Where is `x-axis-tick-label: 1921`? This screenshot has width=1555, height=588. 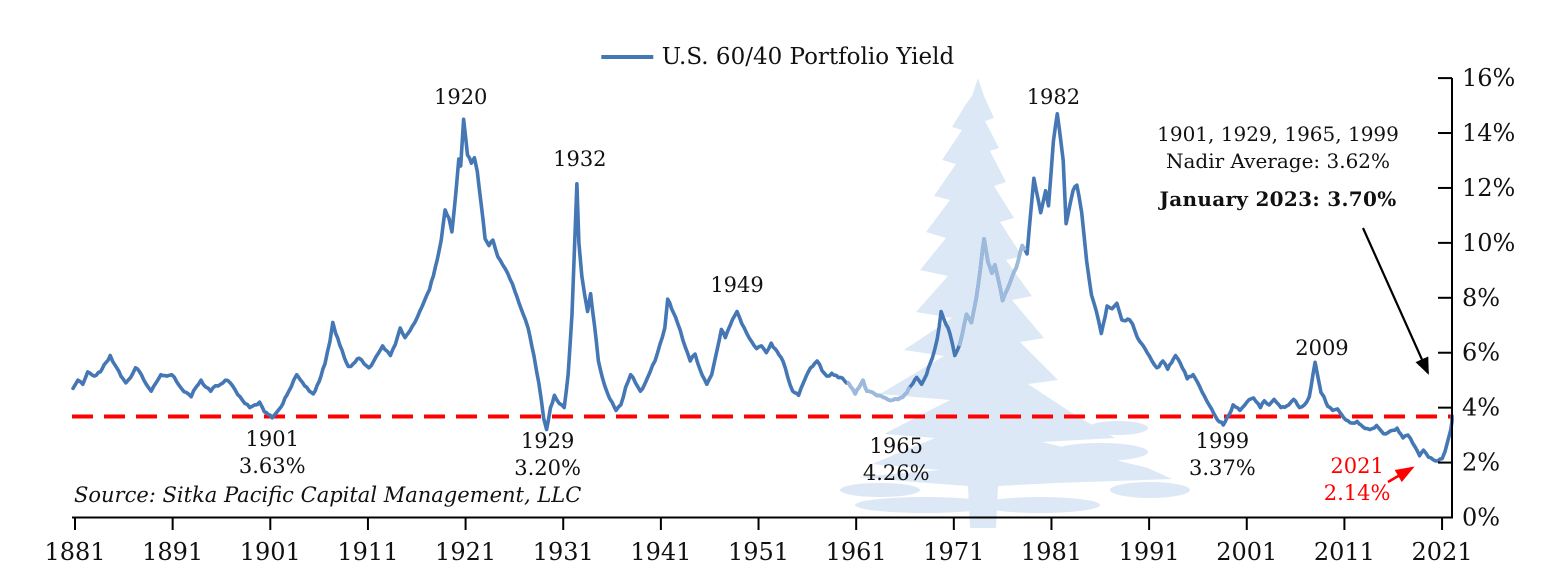 x-axis-tick-label: 1921 is located at coordinates (465, 552).